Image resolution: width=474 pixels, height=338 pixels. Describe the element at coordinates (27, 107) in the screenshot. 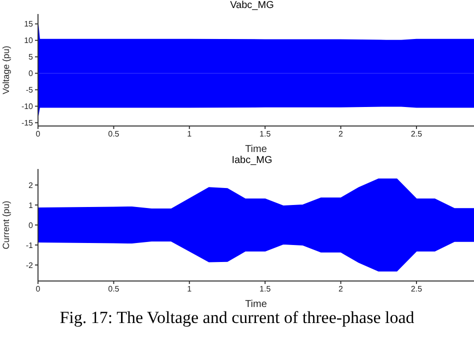

I see `y-tick-label: -10` at that location.